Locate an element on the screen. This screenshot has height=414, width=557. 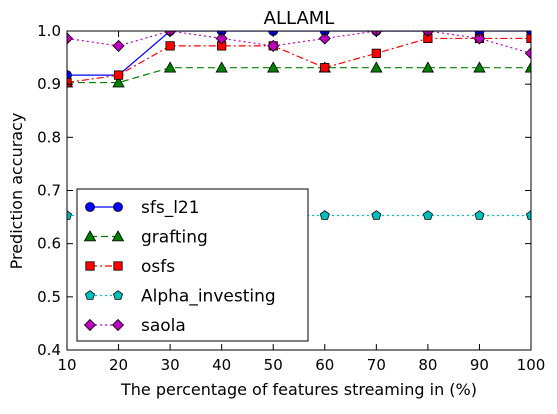
y-tick-label: 1.0 is located at coordinates (49, 31).